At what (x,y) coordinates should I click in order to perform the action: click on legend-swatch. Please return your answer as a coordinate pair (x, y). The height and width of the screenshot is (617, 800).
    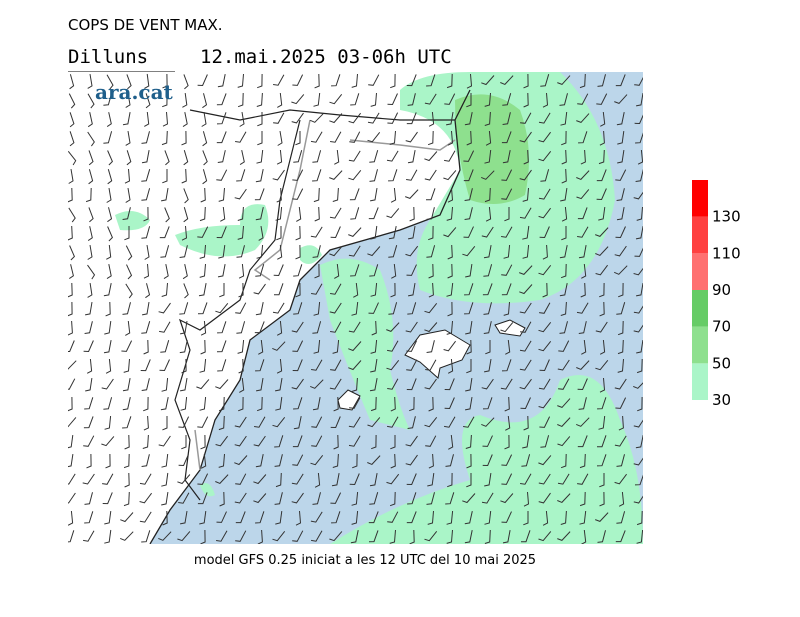
    Looking at the image, I should click on (700, 271).